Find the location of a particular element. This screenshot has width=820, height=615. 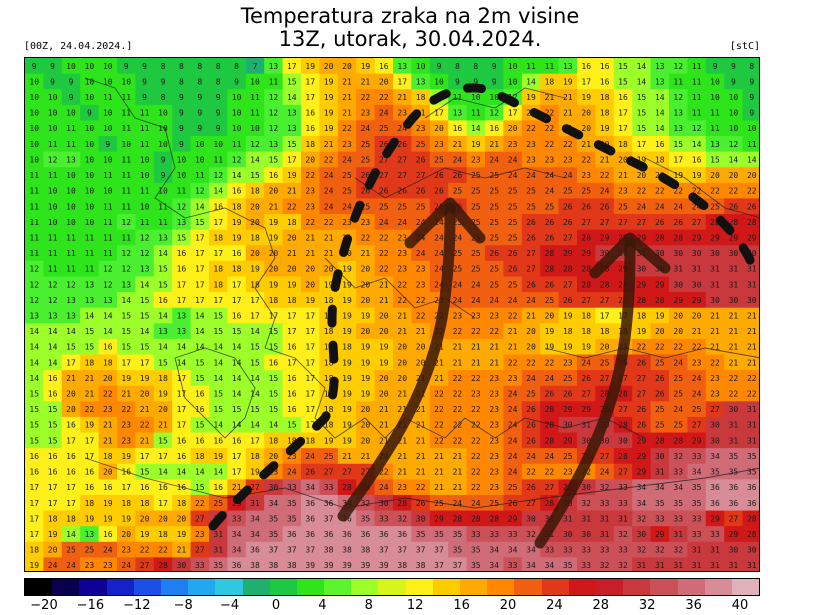

grid-value: 36 is located at coordinates (329, 503).